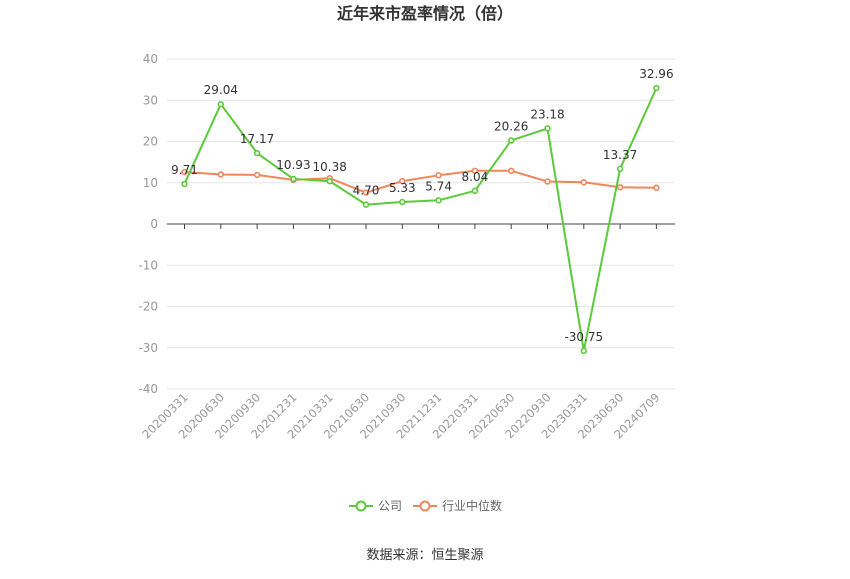  What do you see at coordinates (148, 265) in the screenshot?
I see `y-tick-label: -10` at bounding box center [148, 265].